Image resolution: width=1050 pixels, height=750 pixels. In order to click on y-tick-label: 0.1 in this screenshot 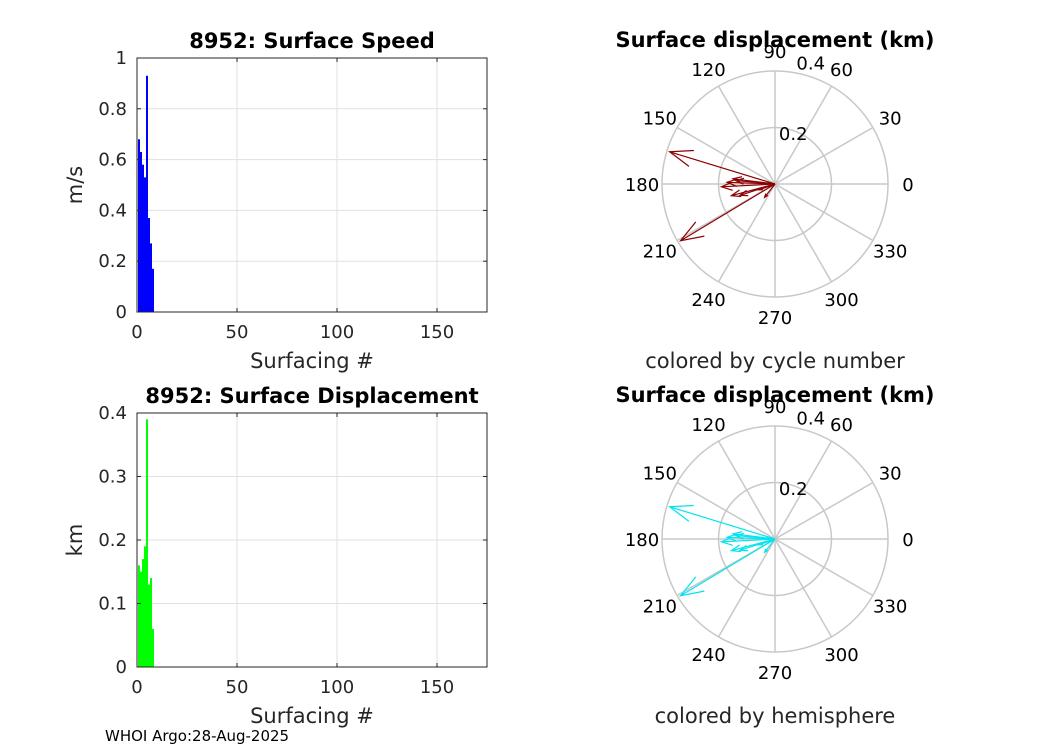, I will do `click(112, 604)`.